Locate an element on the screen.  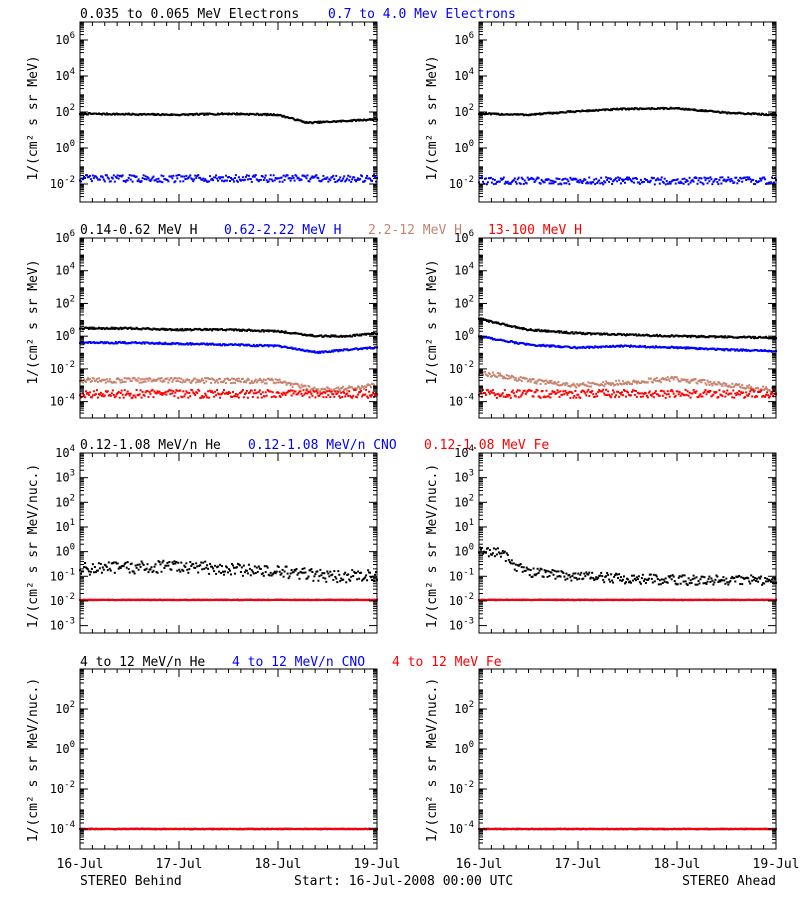
y-tick-label: 10-4 is located at coordinates (461, 401).